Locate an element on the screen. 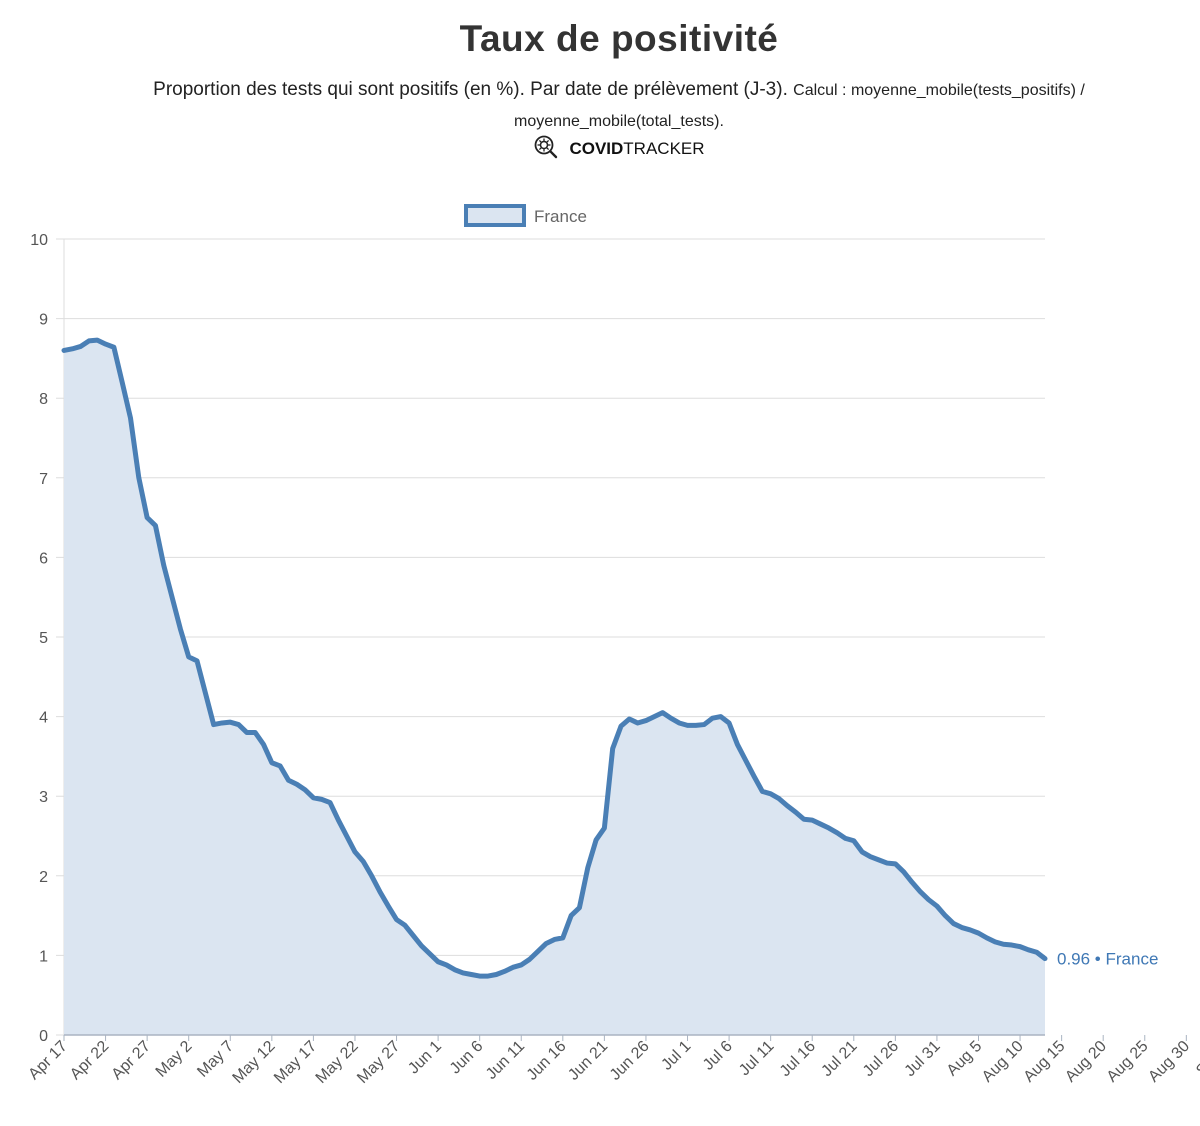  x-tick-label: May 22 is located at coordinates (337, 1062).